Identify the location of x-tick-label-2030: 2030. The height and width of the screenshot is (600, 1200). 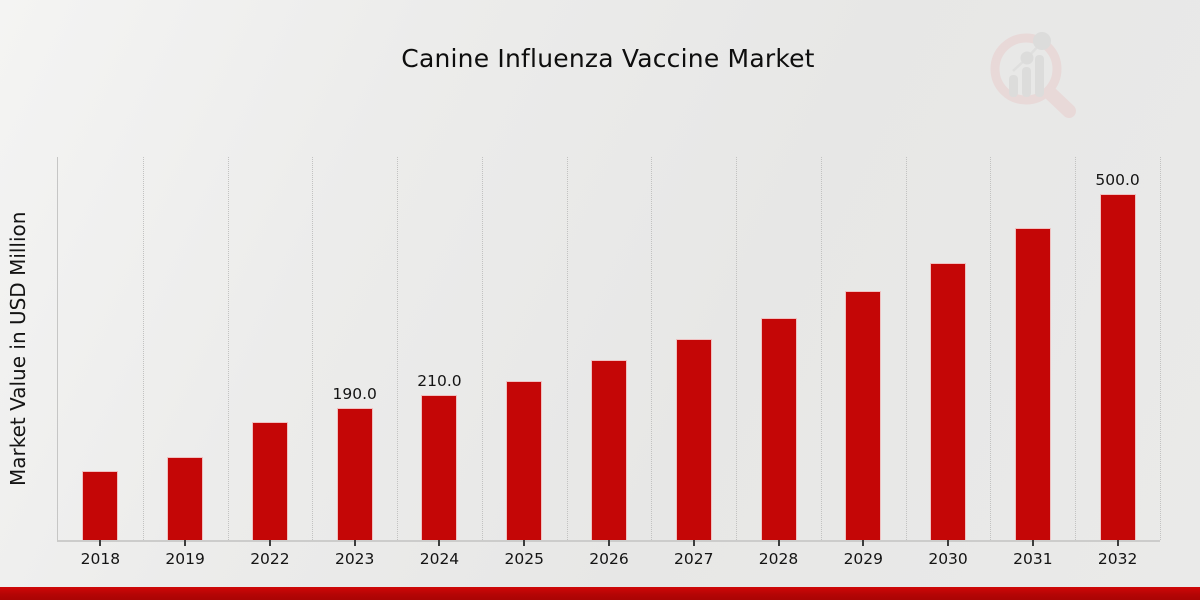
(948, 559).